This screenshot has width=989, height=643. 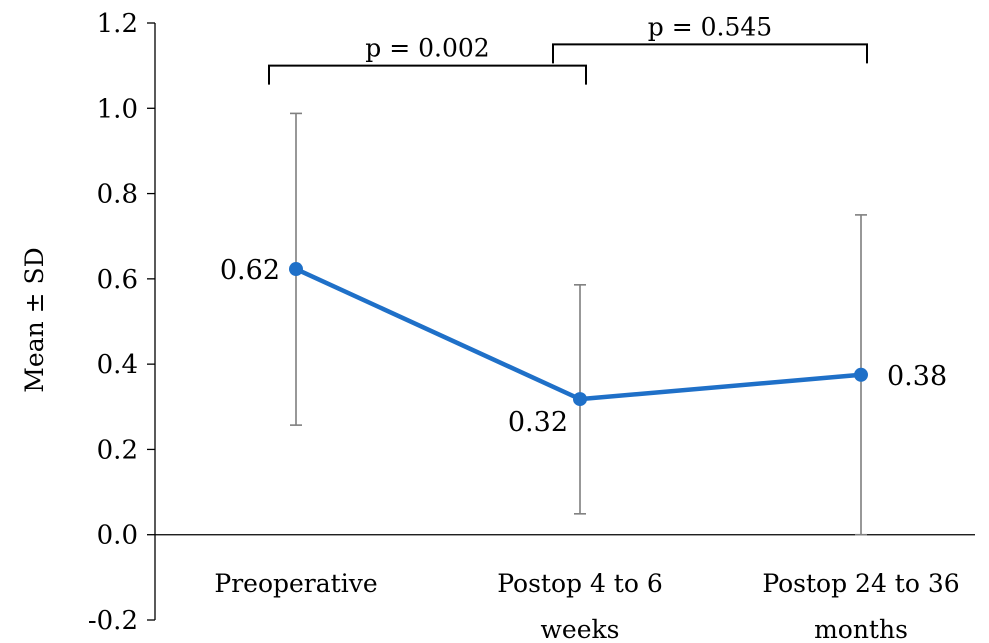 I want to click on data-label: 0.62, so click(x=250, y=270).